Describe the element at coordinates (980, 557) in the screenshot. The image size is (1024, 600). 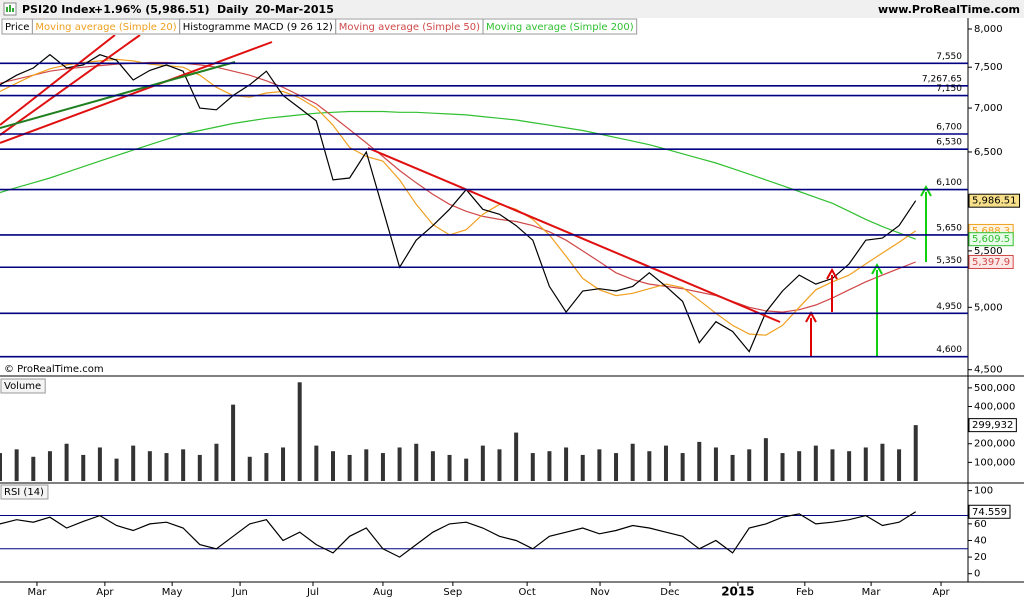
I see `y-tick-label: 20` at that location.